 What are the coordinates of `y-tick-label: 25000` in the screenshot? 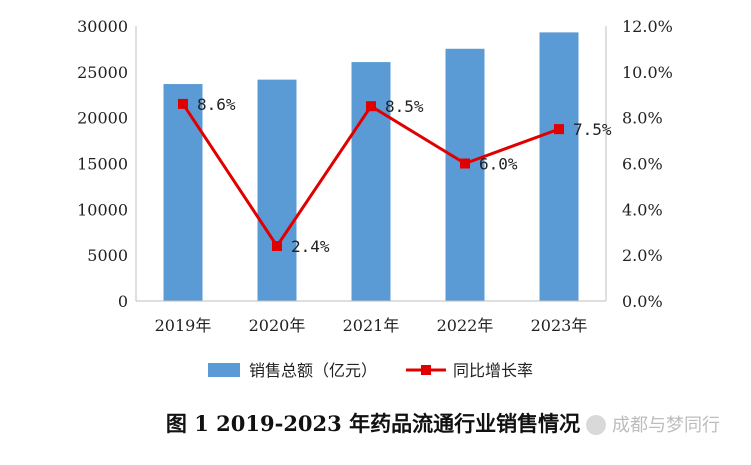 It's located at (102, 72).